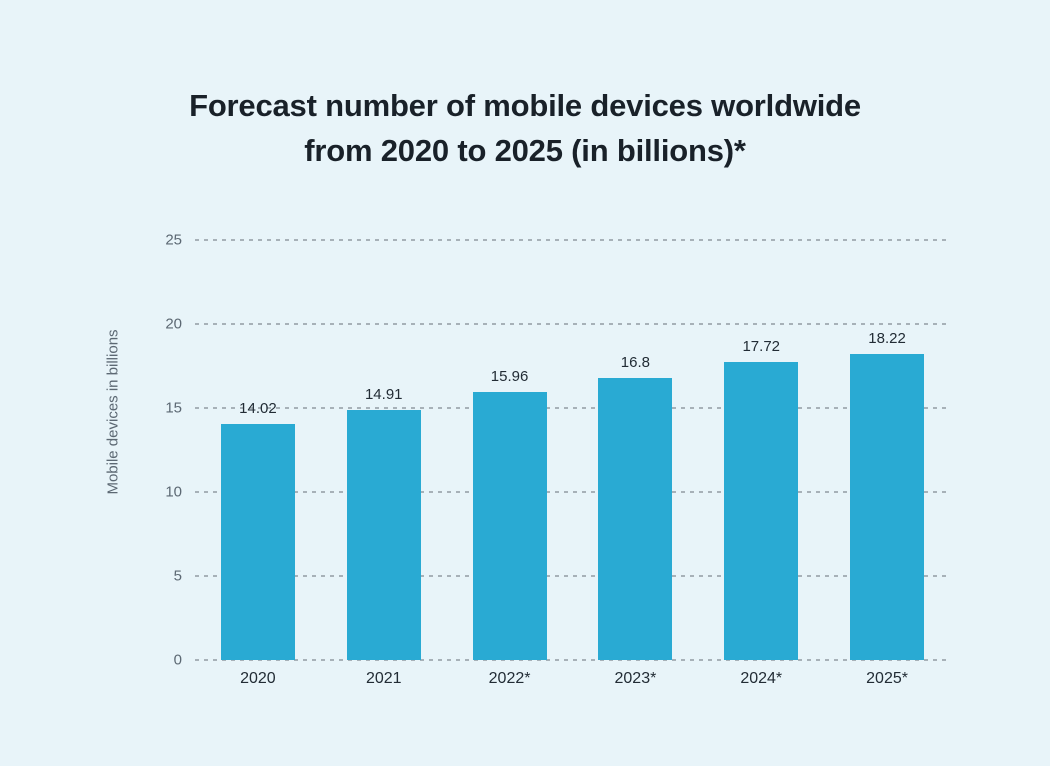  Describe the element at coordinates (173, 324) in the screenshot. I see `y-tick-label-20: 20` at that location.